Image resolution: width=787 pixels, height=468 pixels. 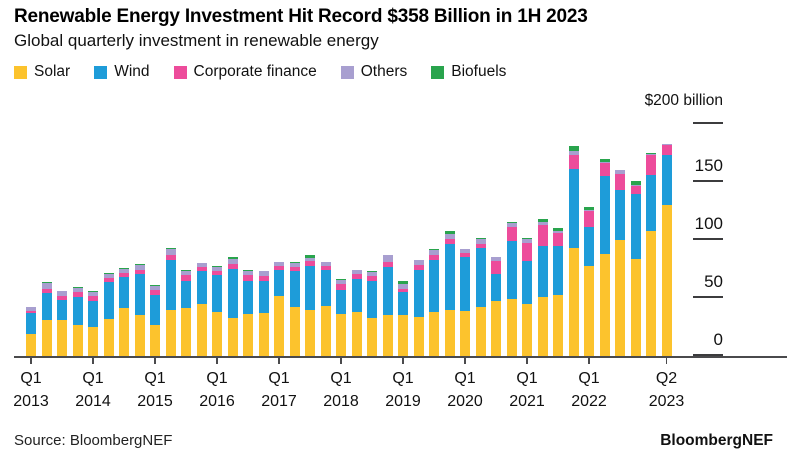 What do you see at coordinates (155, 390) in the screenshot?
I see `x-tick-label: Q1 2015` at bounding box center [155, 390].